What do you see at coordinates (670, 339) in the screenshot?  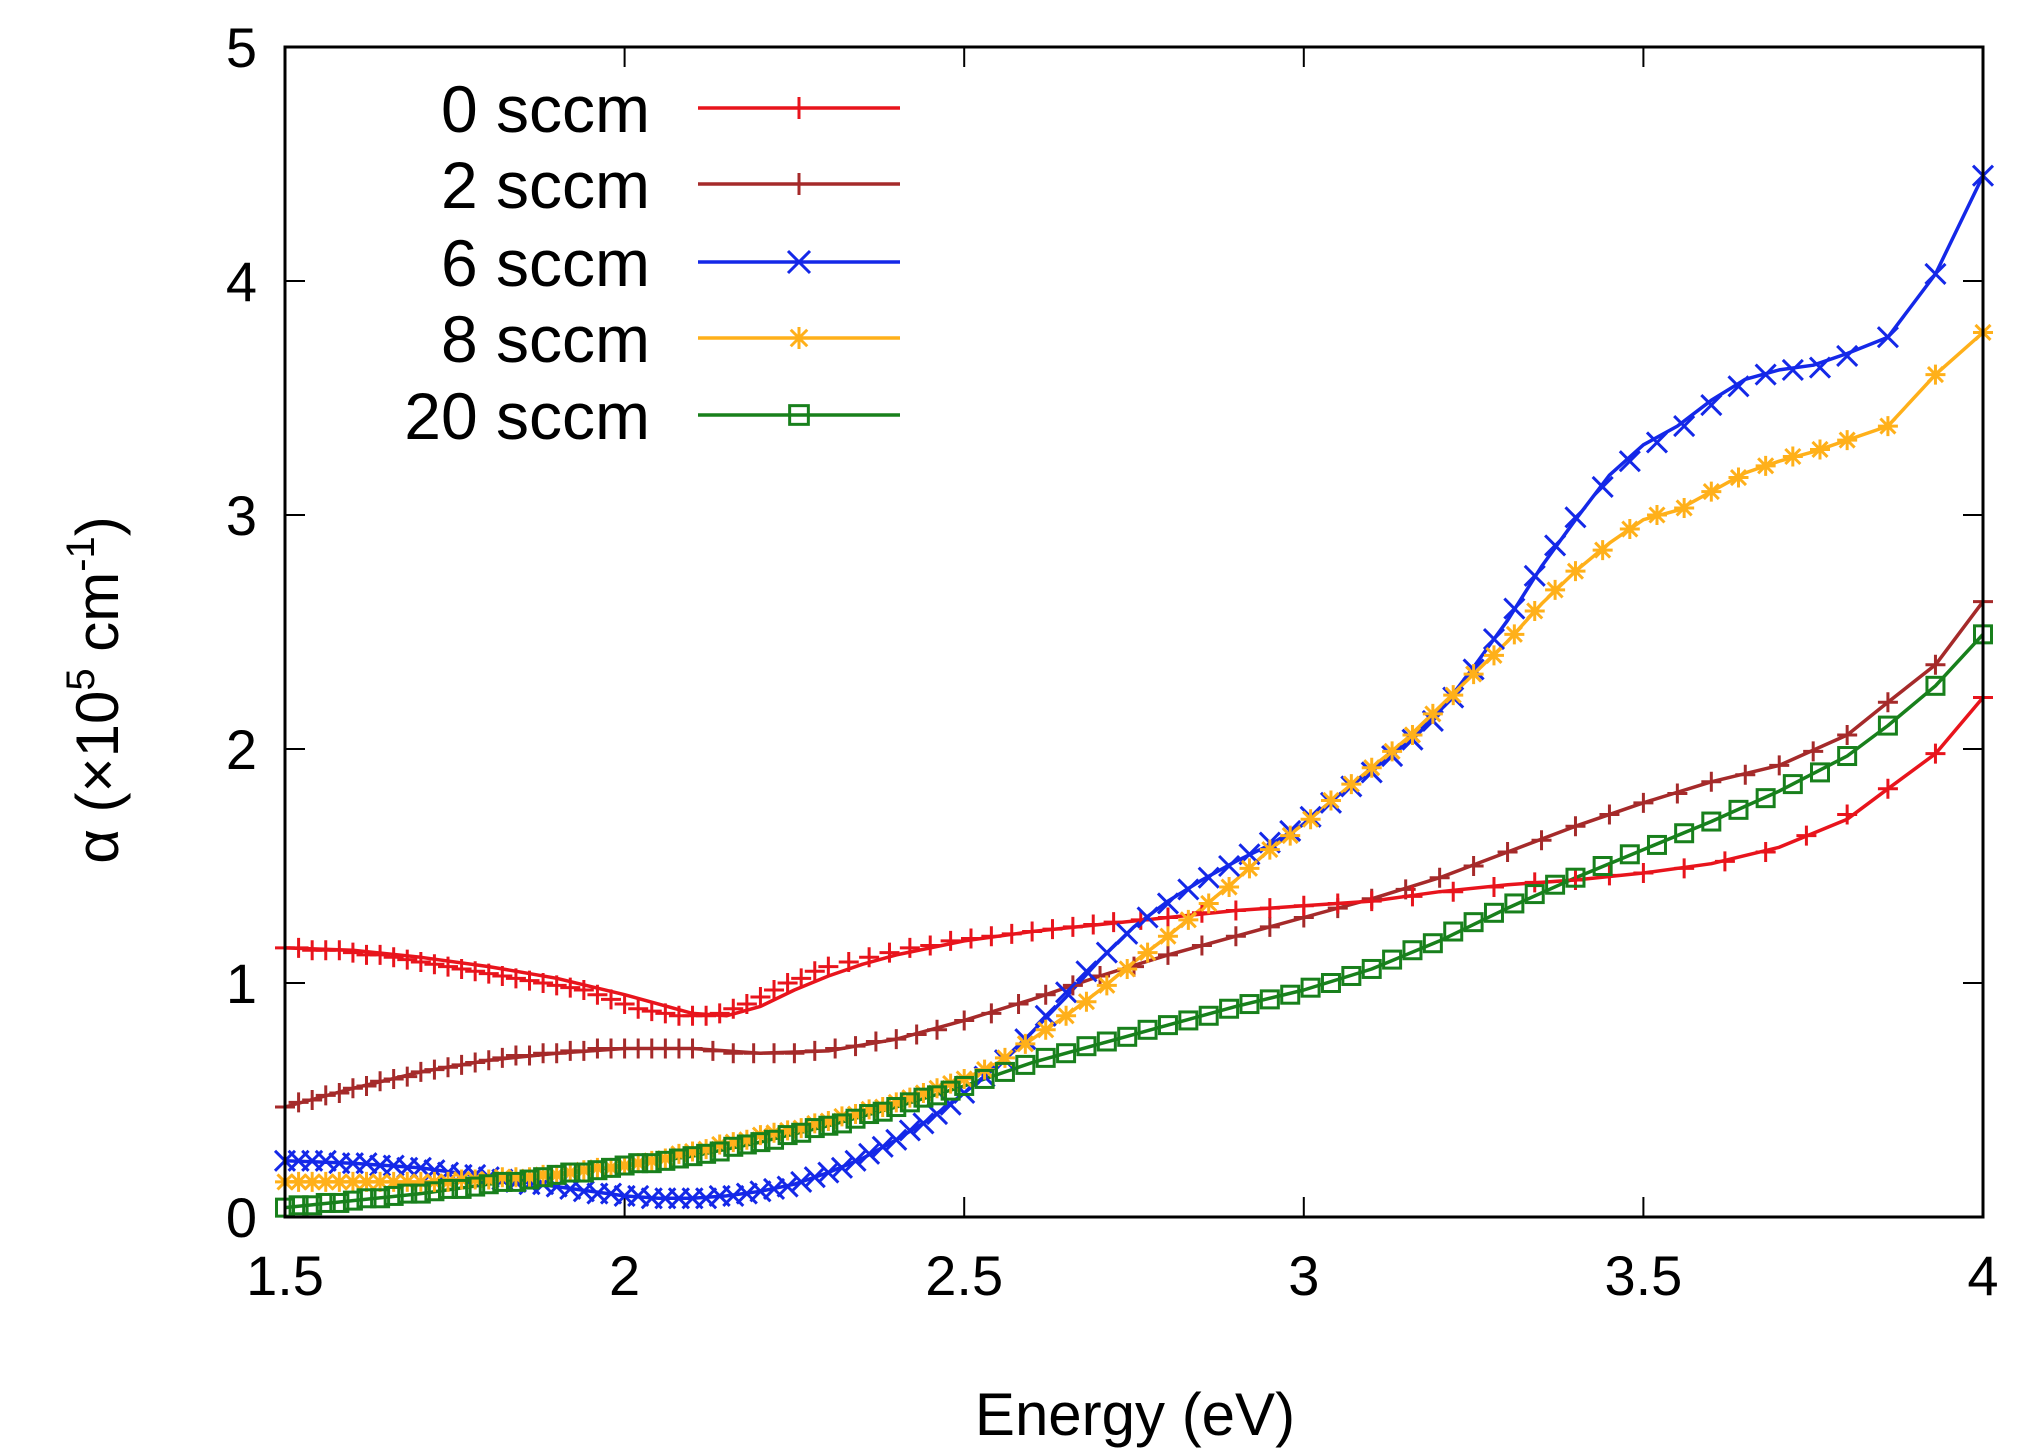 I see `legend-item-8-sccm: 8 sccm` at bounding box center [670, 339].